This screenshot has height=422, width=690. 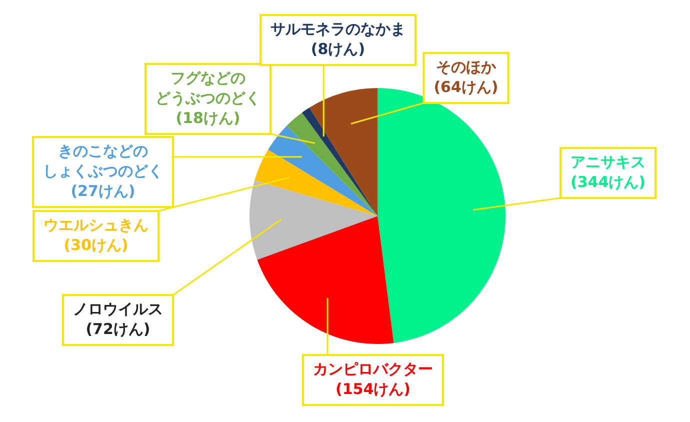 I want to click on slice-label: カンピロバクター, so click(x=373, y=369).